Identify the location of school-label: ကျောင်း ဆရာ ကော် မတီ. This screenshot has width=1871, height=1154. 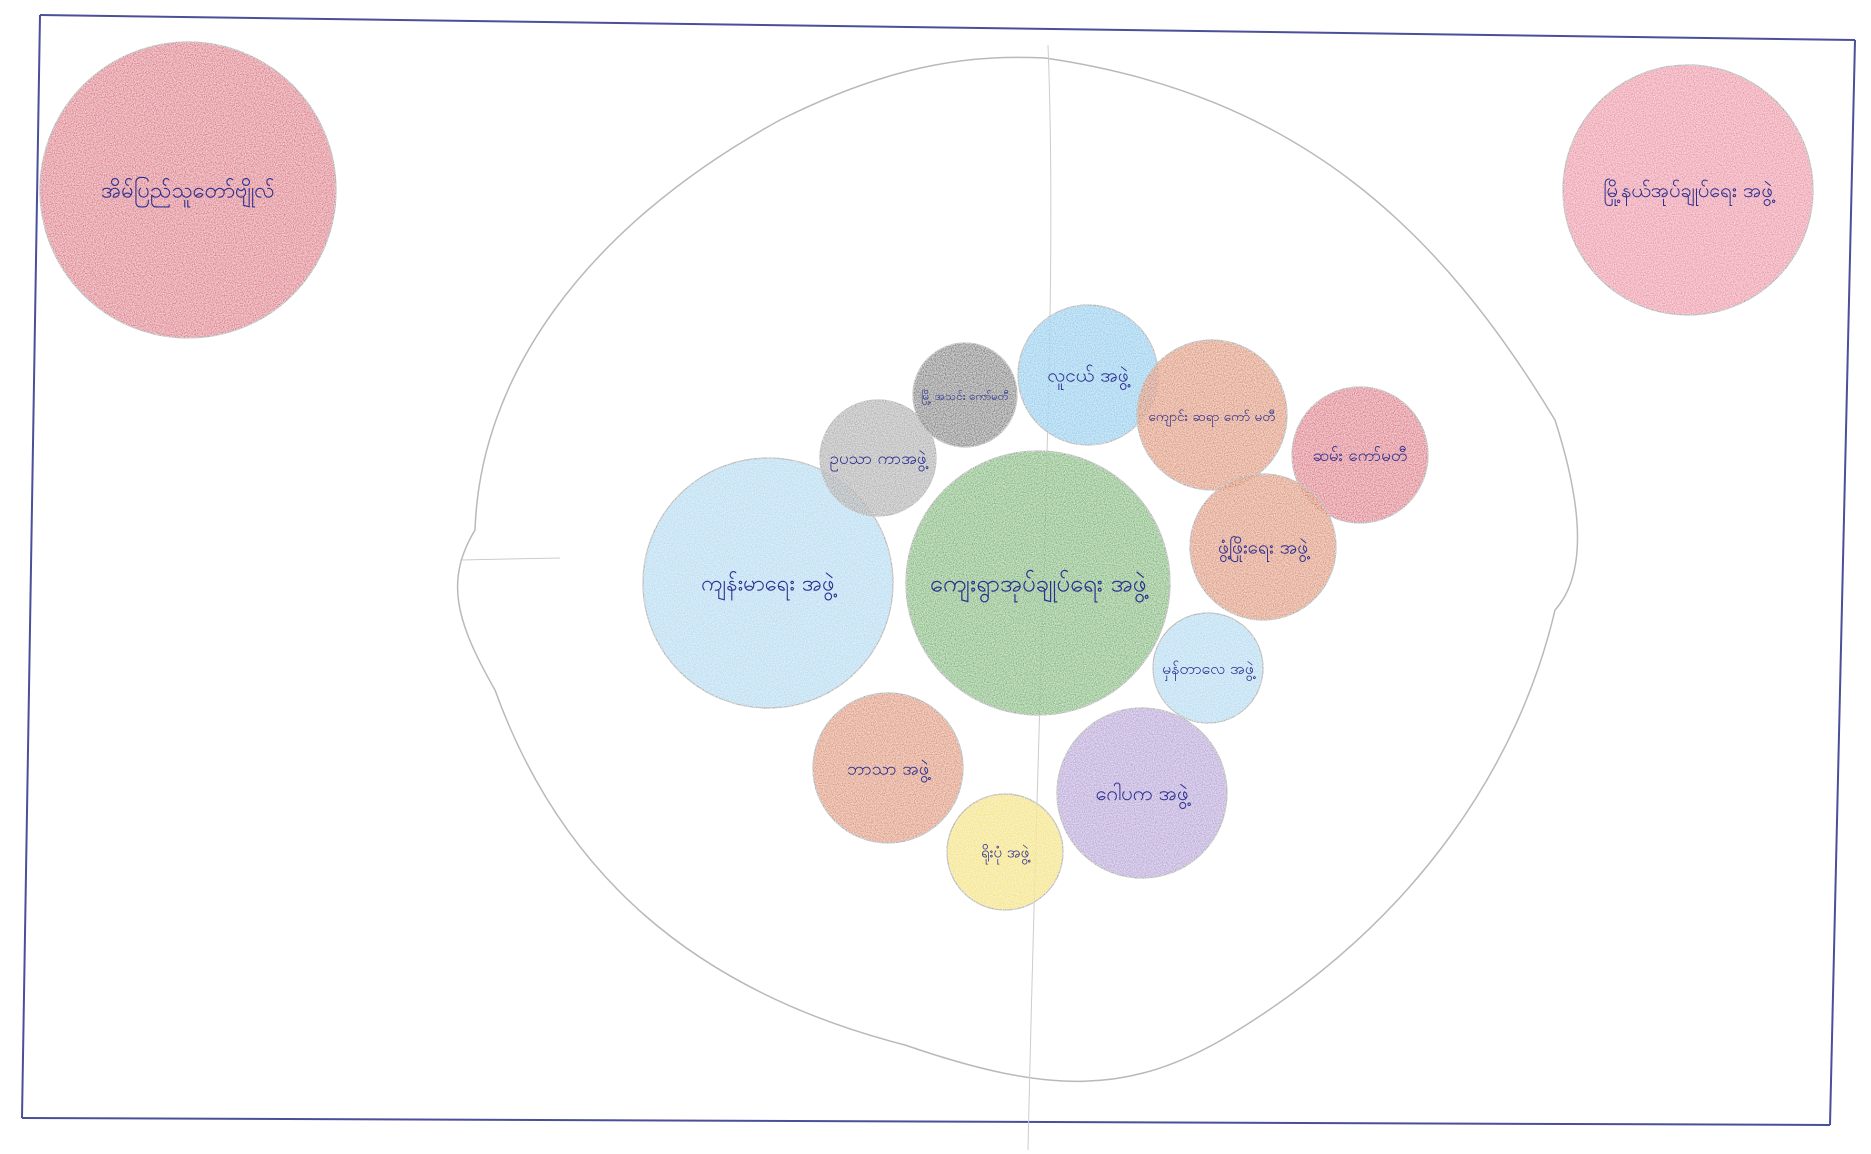
(1212, 418).